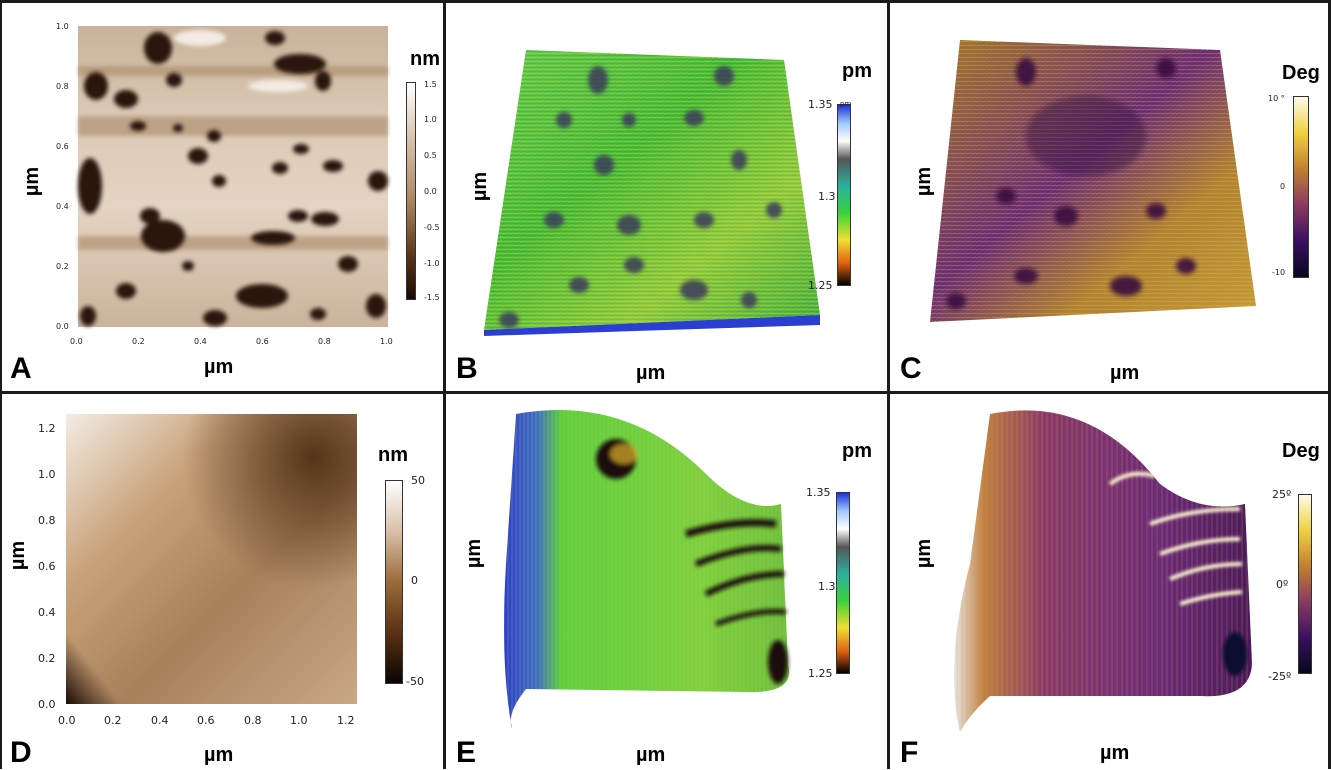  Describe the element at coordinates (394, 582) in the screenshot. I see `panel-d-colorbar` at that location.